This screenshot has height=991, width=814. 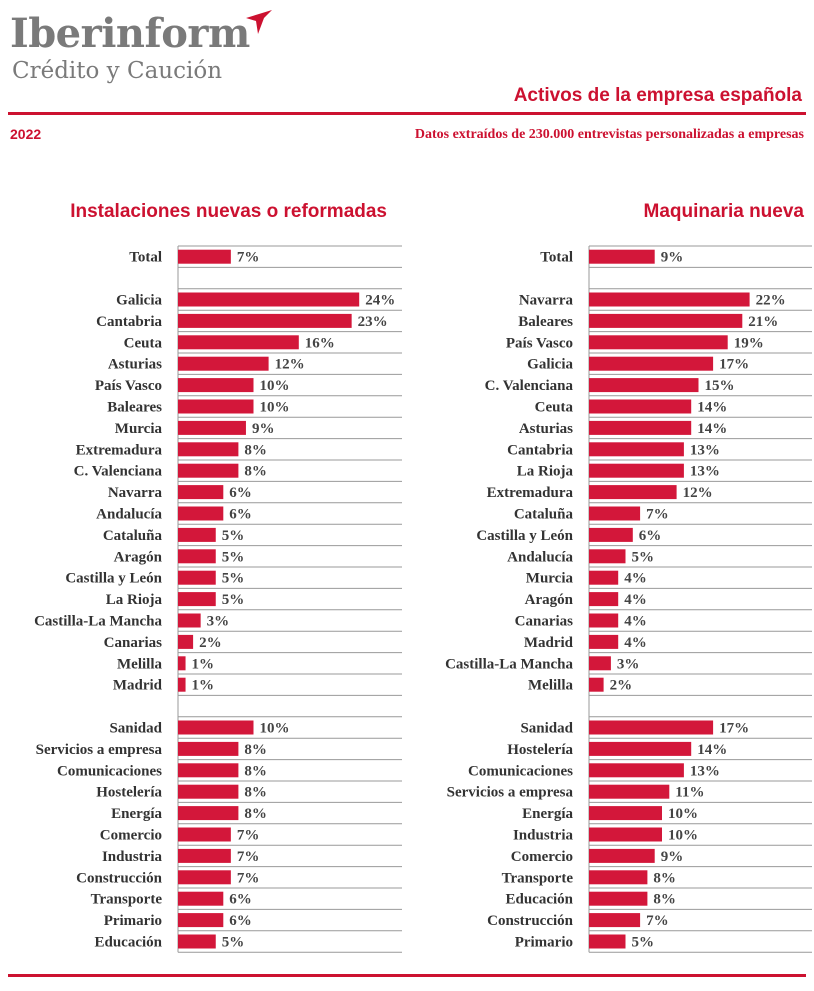 I want to click on footer-rule, so click(x=407, y=975).